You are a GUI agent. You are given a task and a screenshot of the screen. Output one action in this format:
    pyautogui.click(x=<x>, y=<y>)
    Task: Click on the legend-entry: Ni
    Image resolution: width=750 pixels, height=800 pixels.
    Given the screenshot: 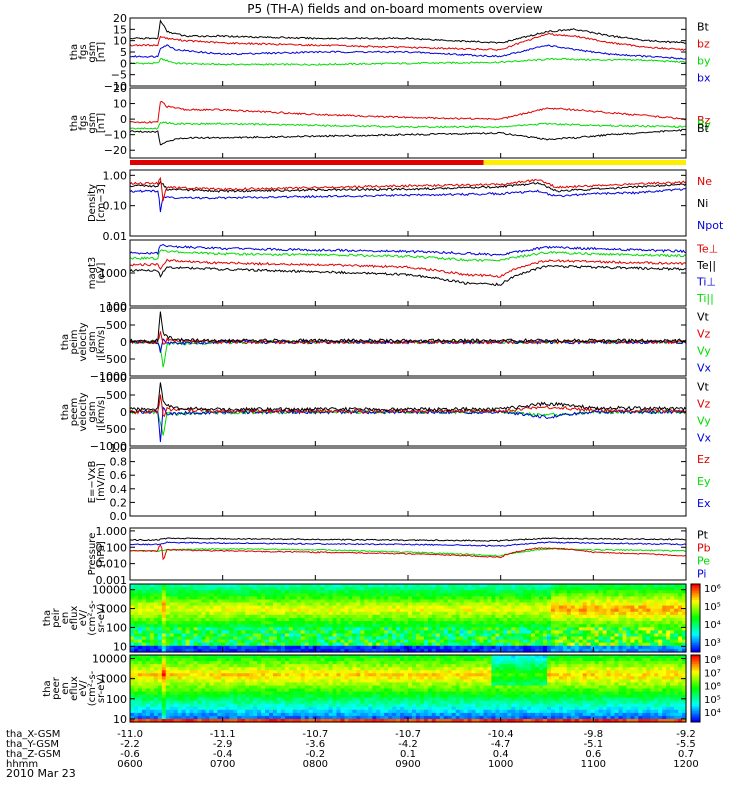 What is the action you would take?
    pyautogui.click(x=702, y=203)
    